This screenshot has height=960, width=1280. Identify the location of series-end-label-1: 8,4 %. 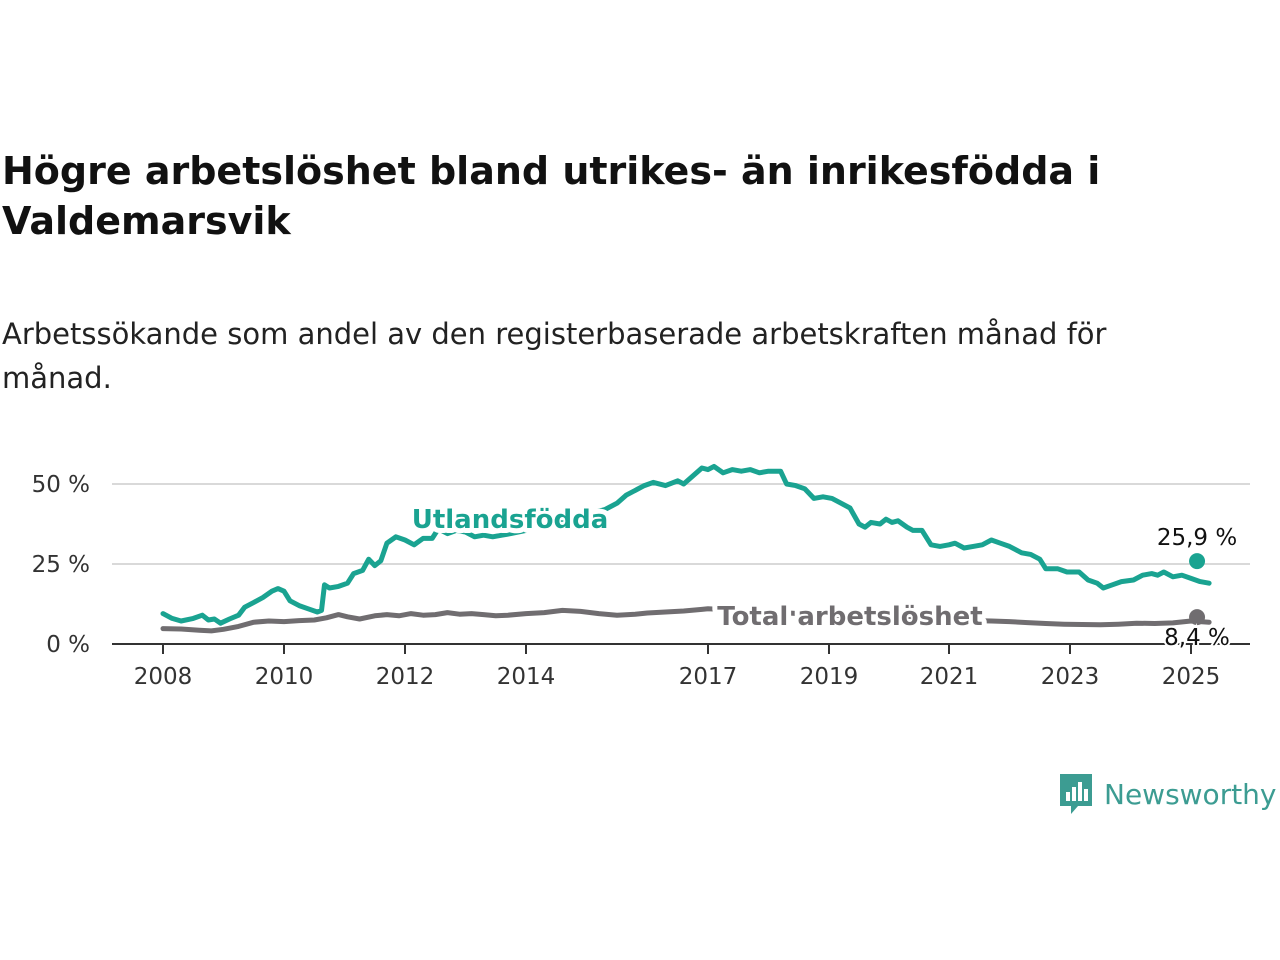
(1197, 638).